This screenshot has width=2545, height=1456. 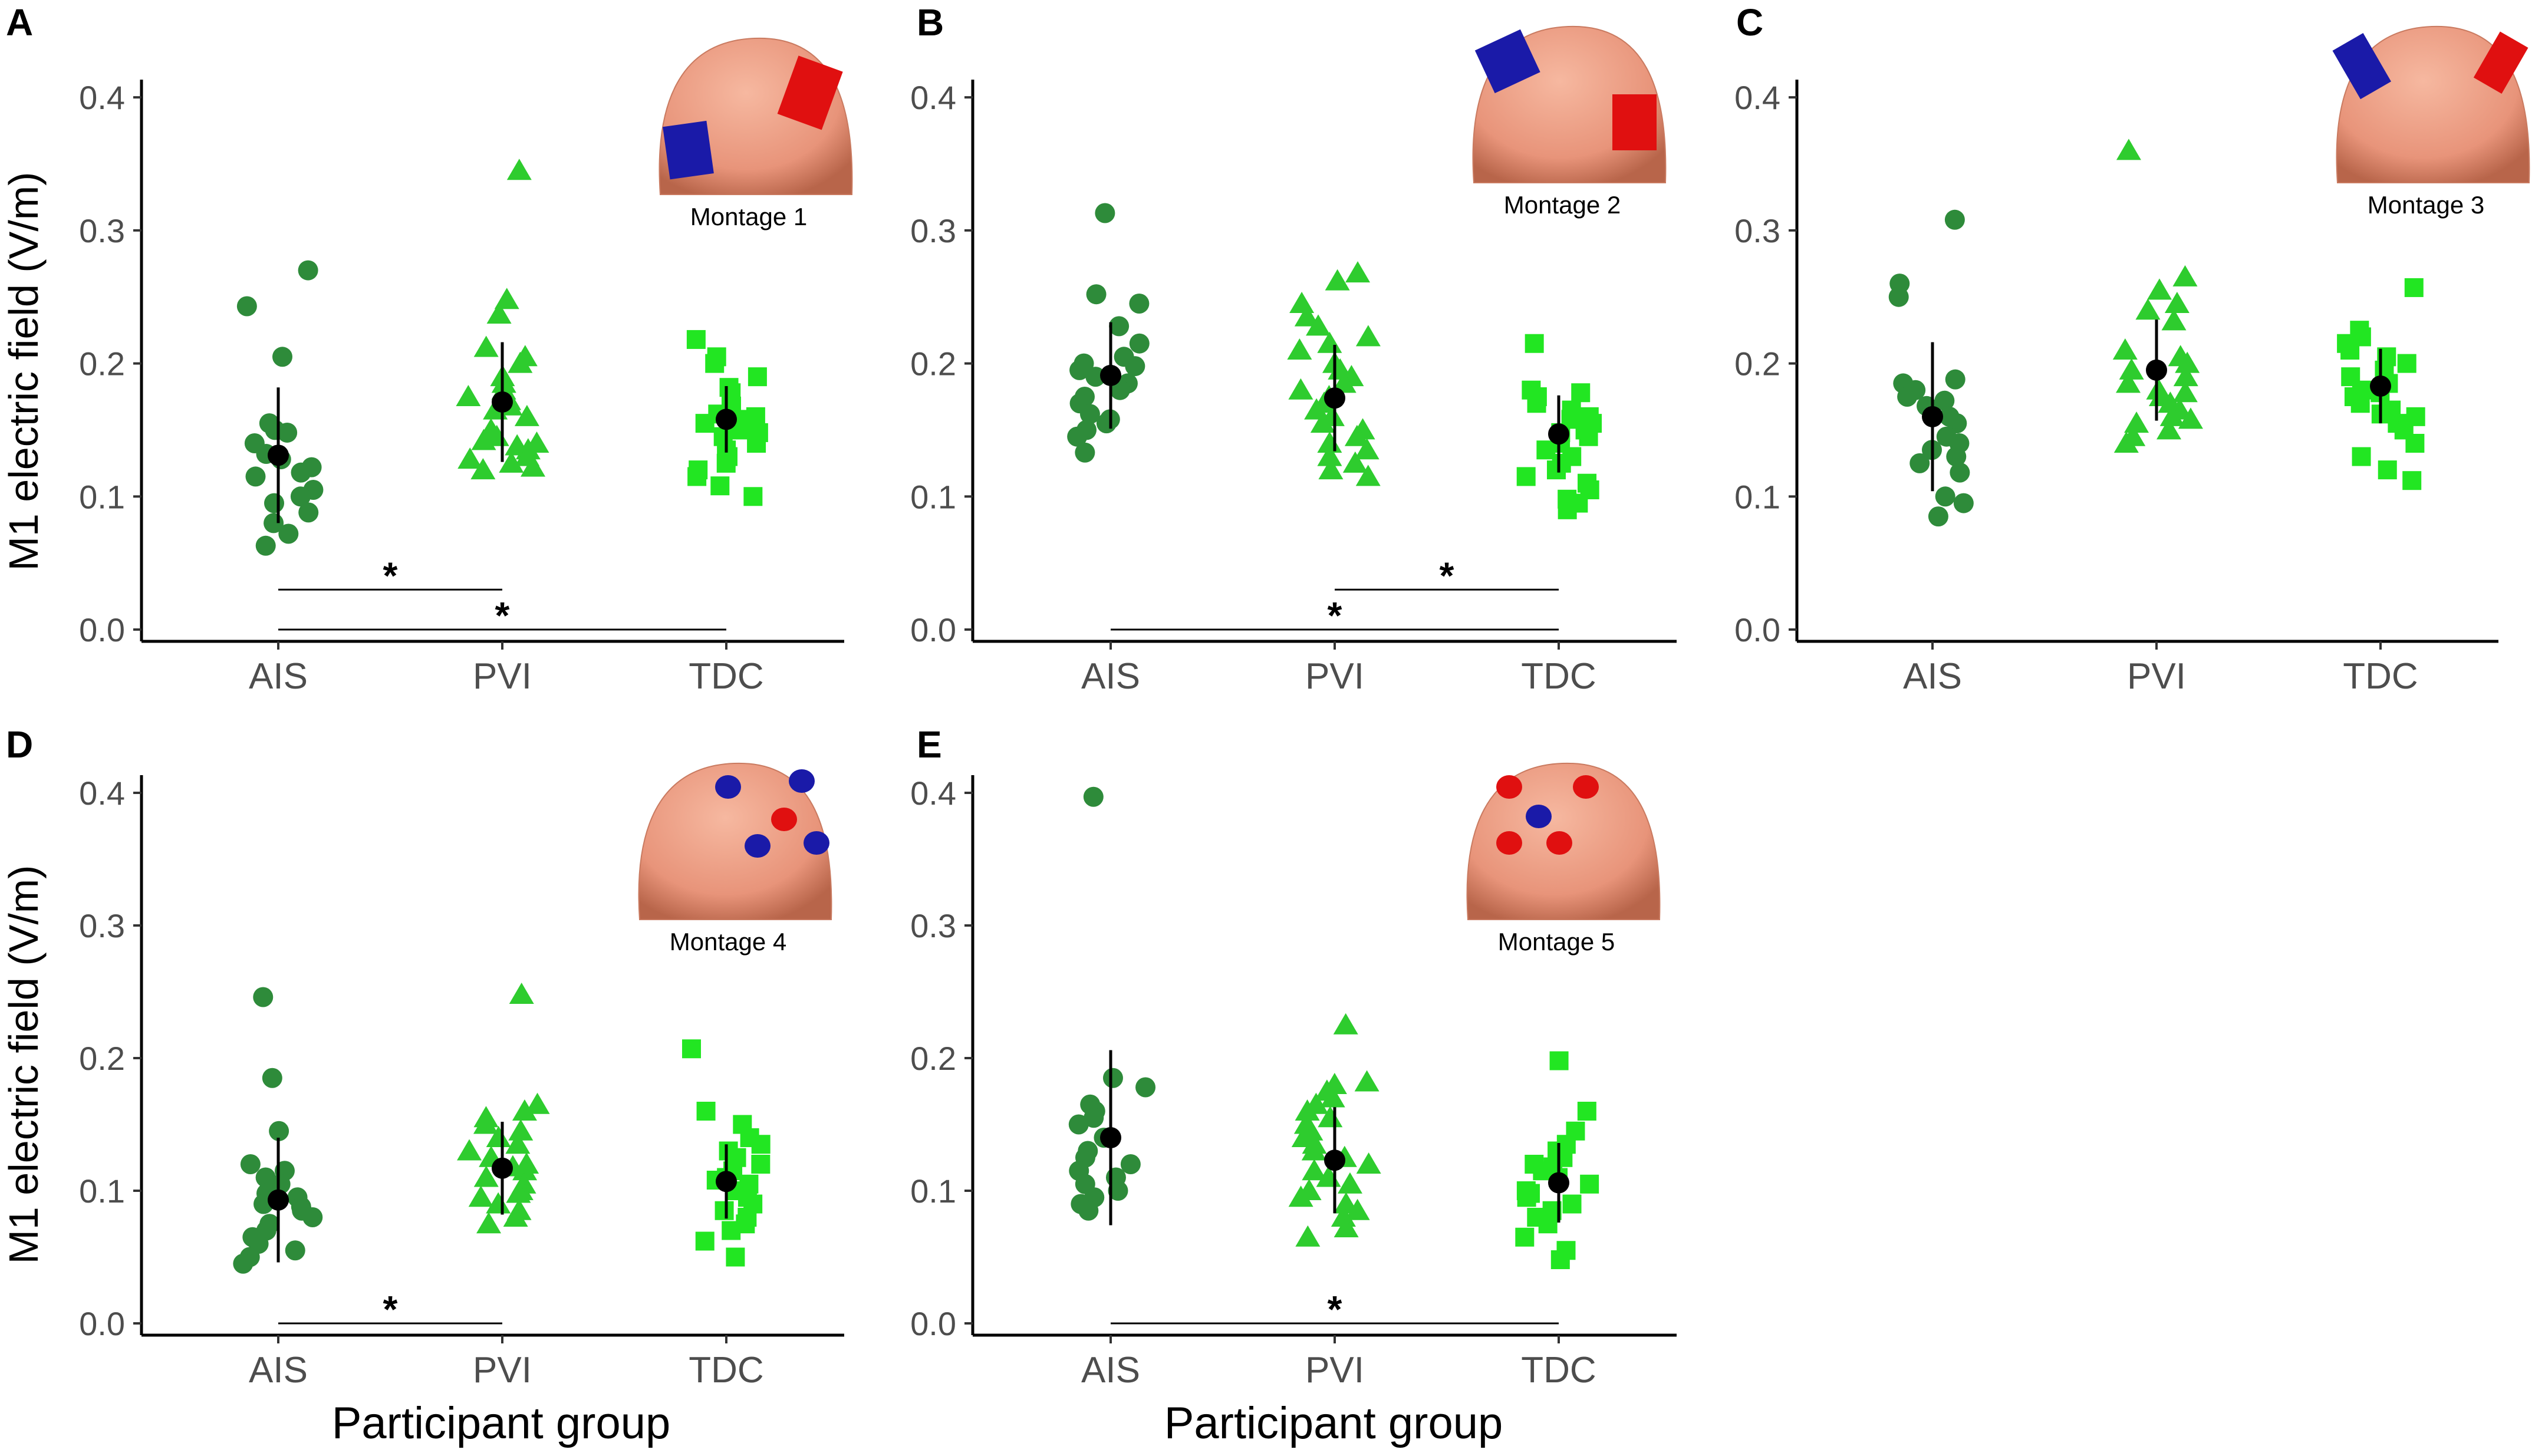 What do you see at coordinates (735, 841) in the screenshot?
I see `head-model-image` at bounding box center [735, 841].